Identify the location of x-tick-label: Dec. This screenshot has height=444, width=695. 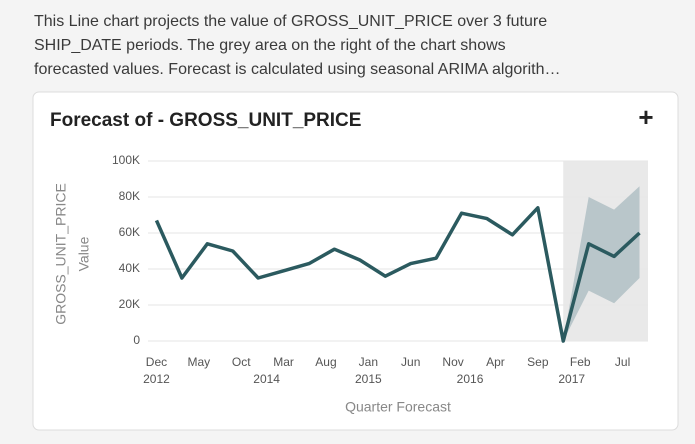
(156, 362).